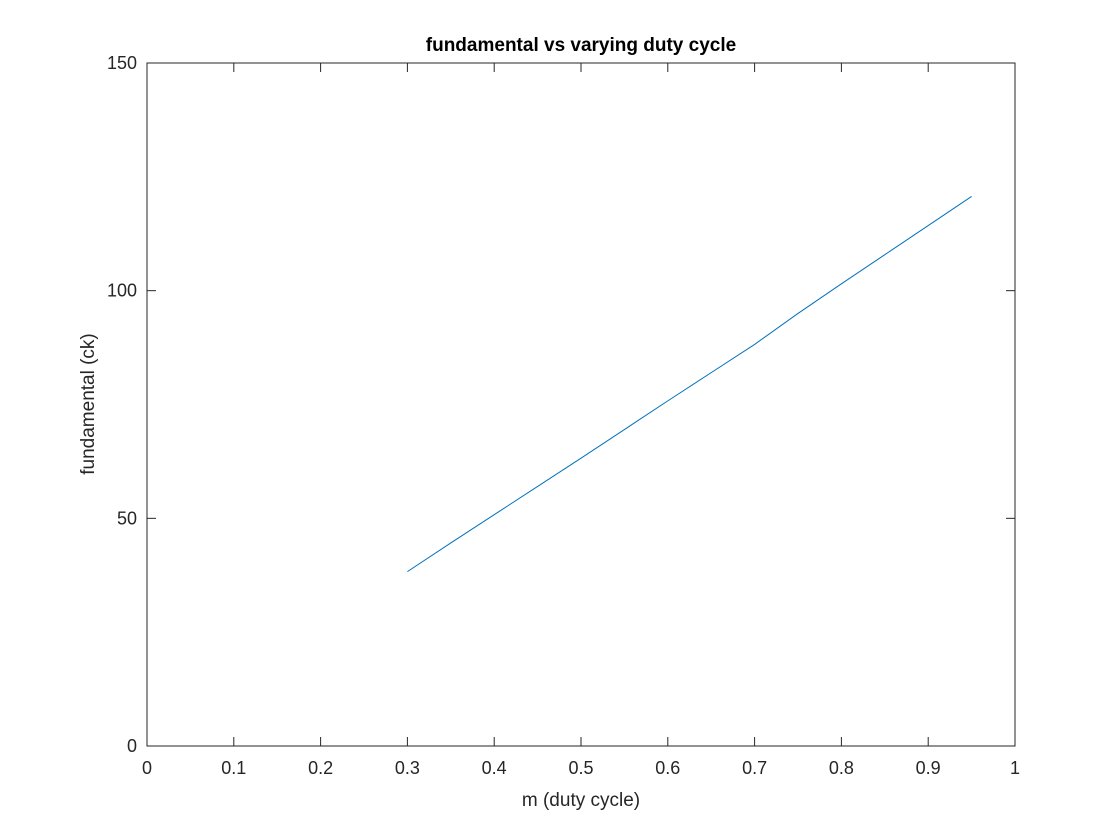  I want to click on y-tick-label: 0, so click(132, 746).